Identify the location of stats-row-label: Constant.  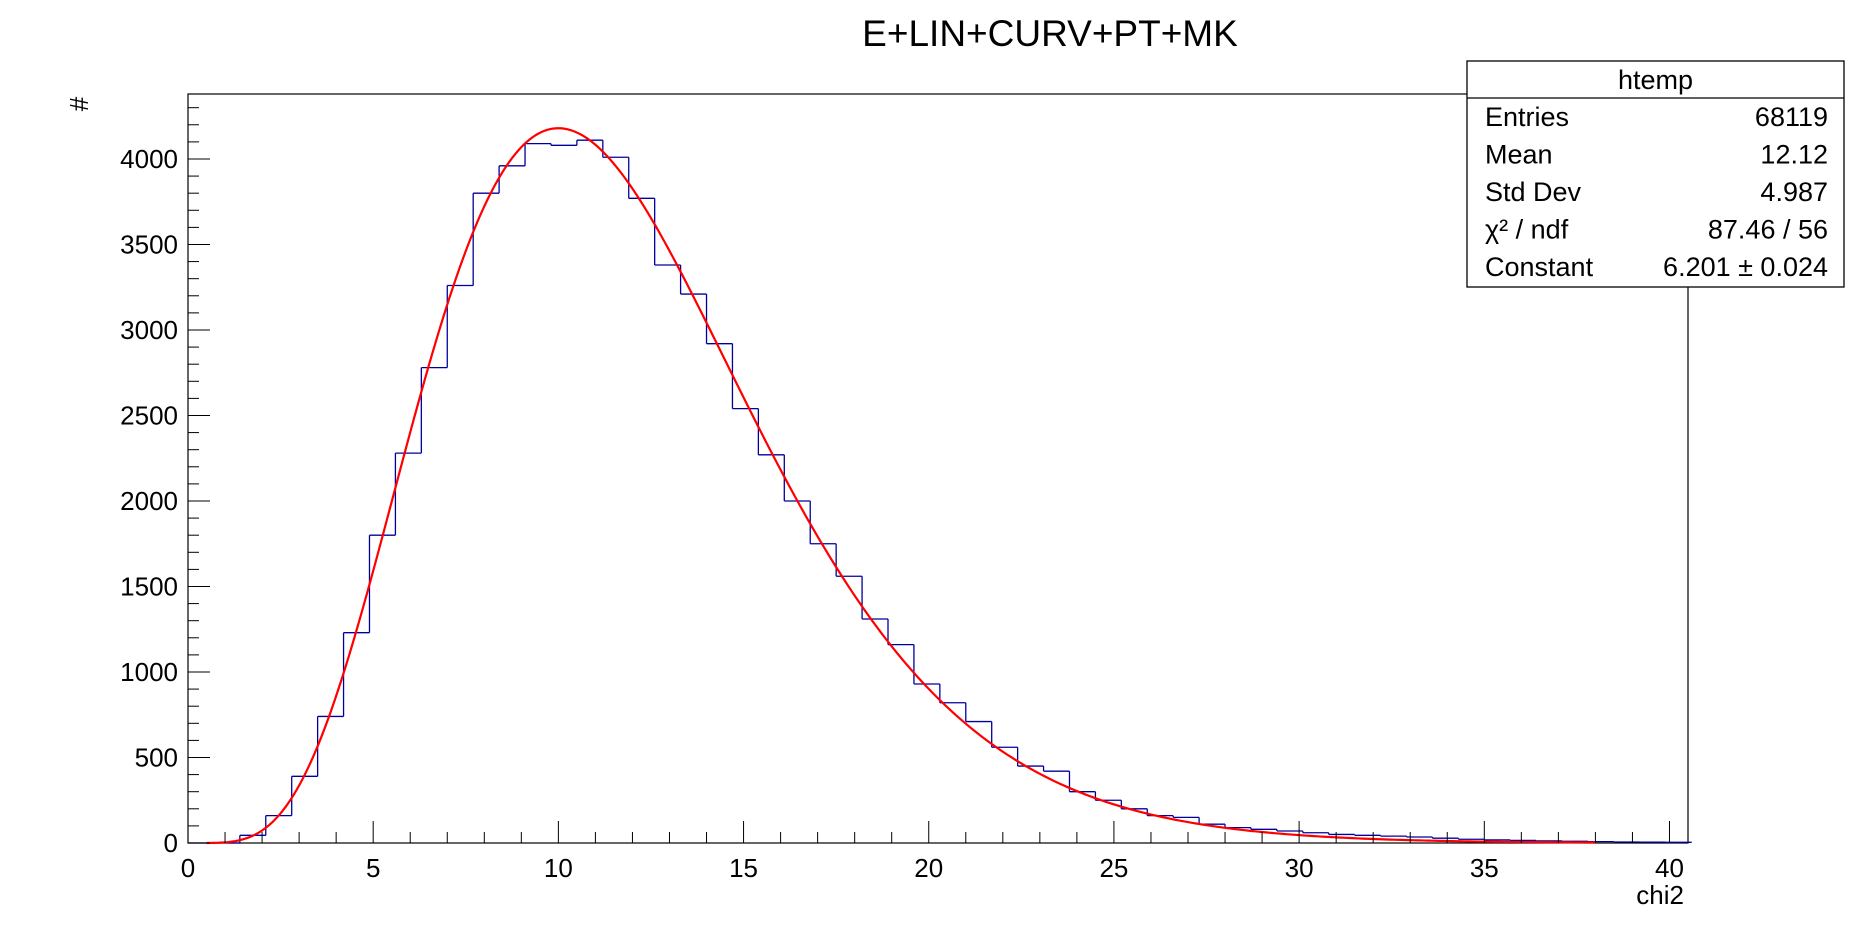
(1539, 267).